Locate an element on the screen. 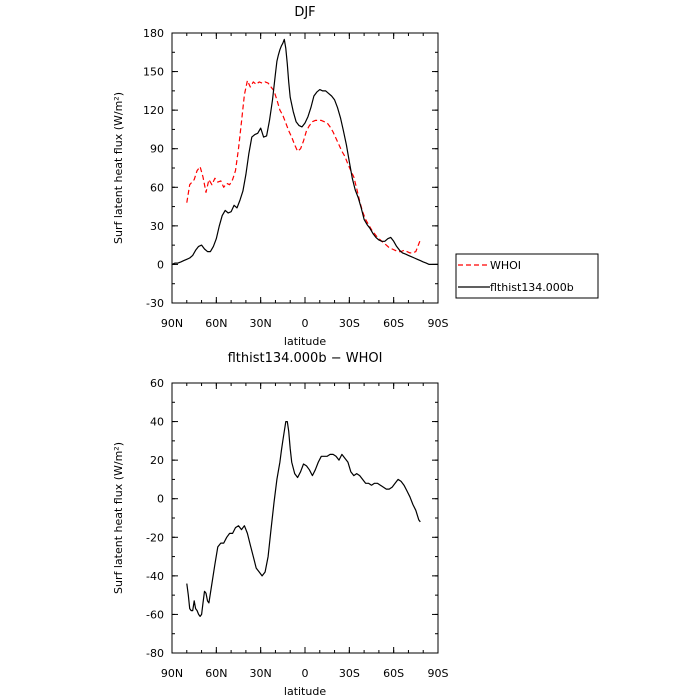  top-x-tick-label: 60N is located at coordinates (216, 323).